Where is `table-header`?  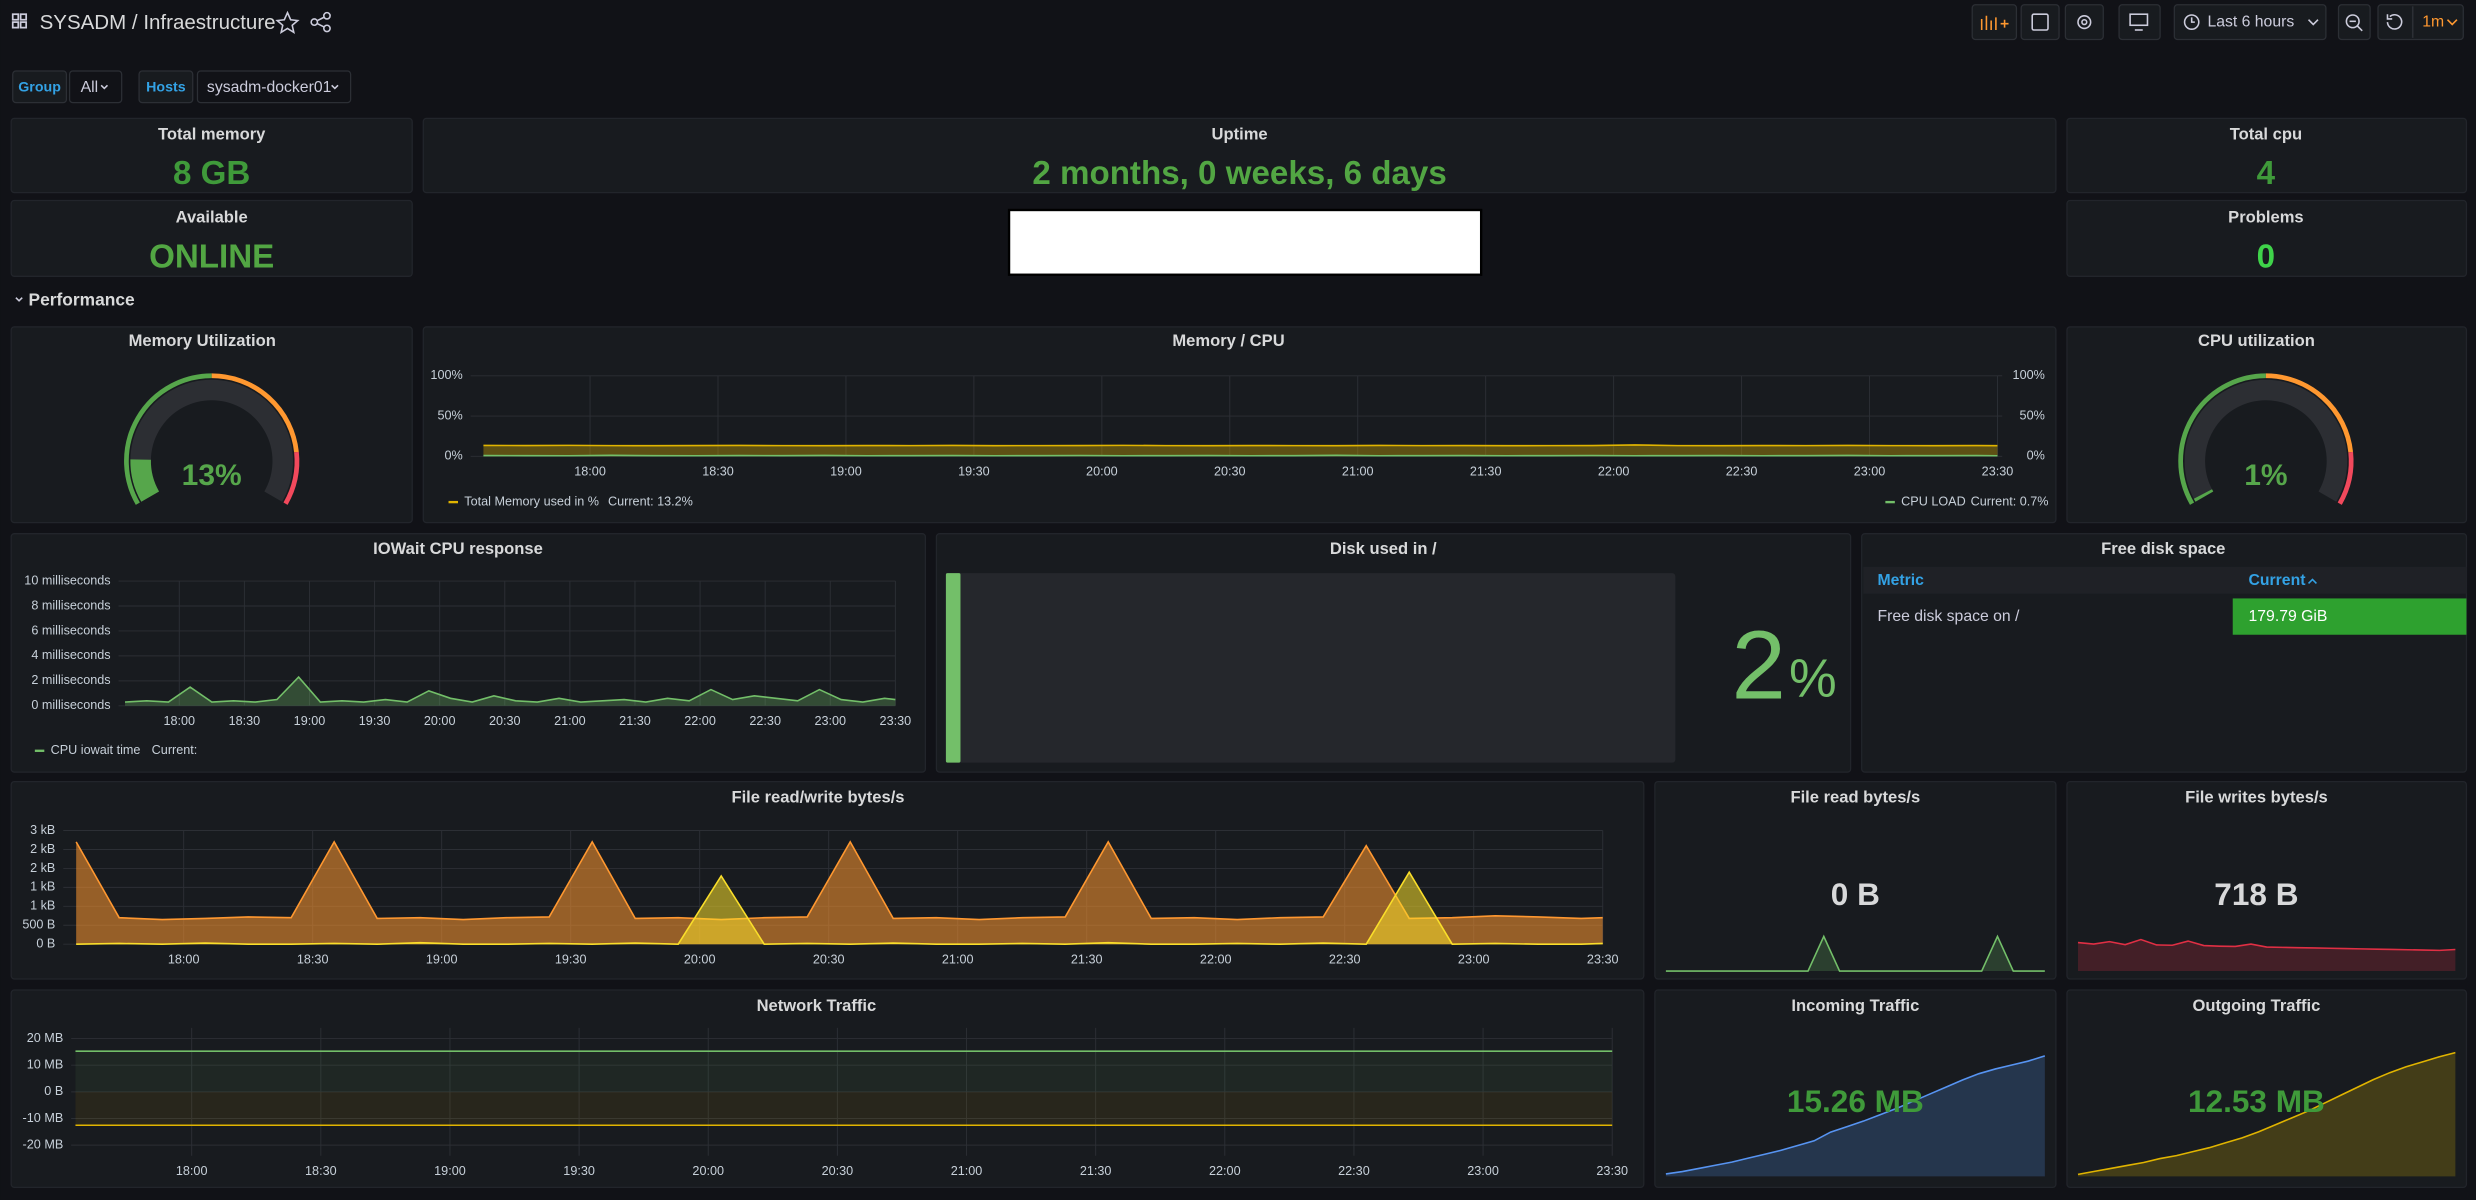
table-header is located at coordinates (2165, 580).